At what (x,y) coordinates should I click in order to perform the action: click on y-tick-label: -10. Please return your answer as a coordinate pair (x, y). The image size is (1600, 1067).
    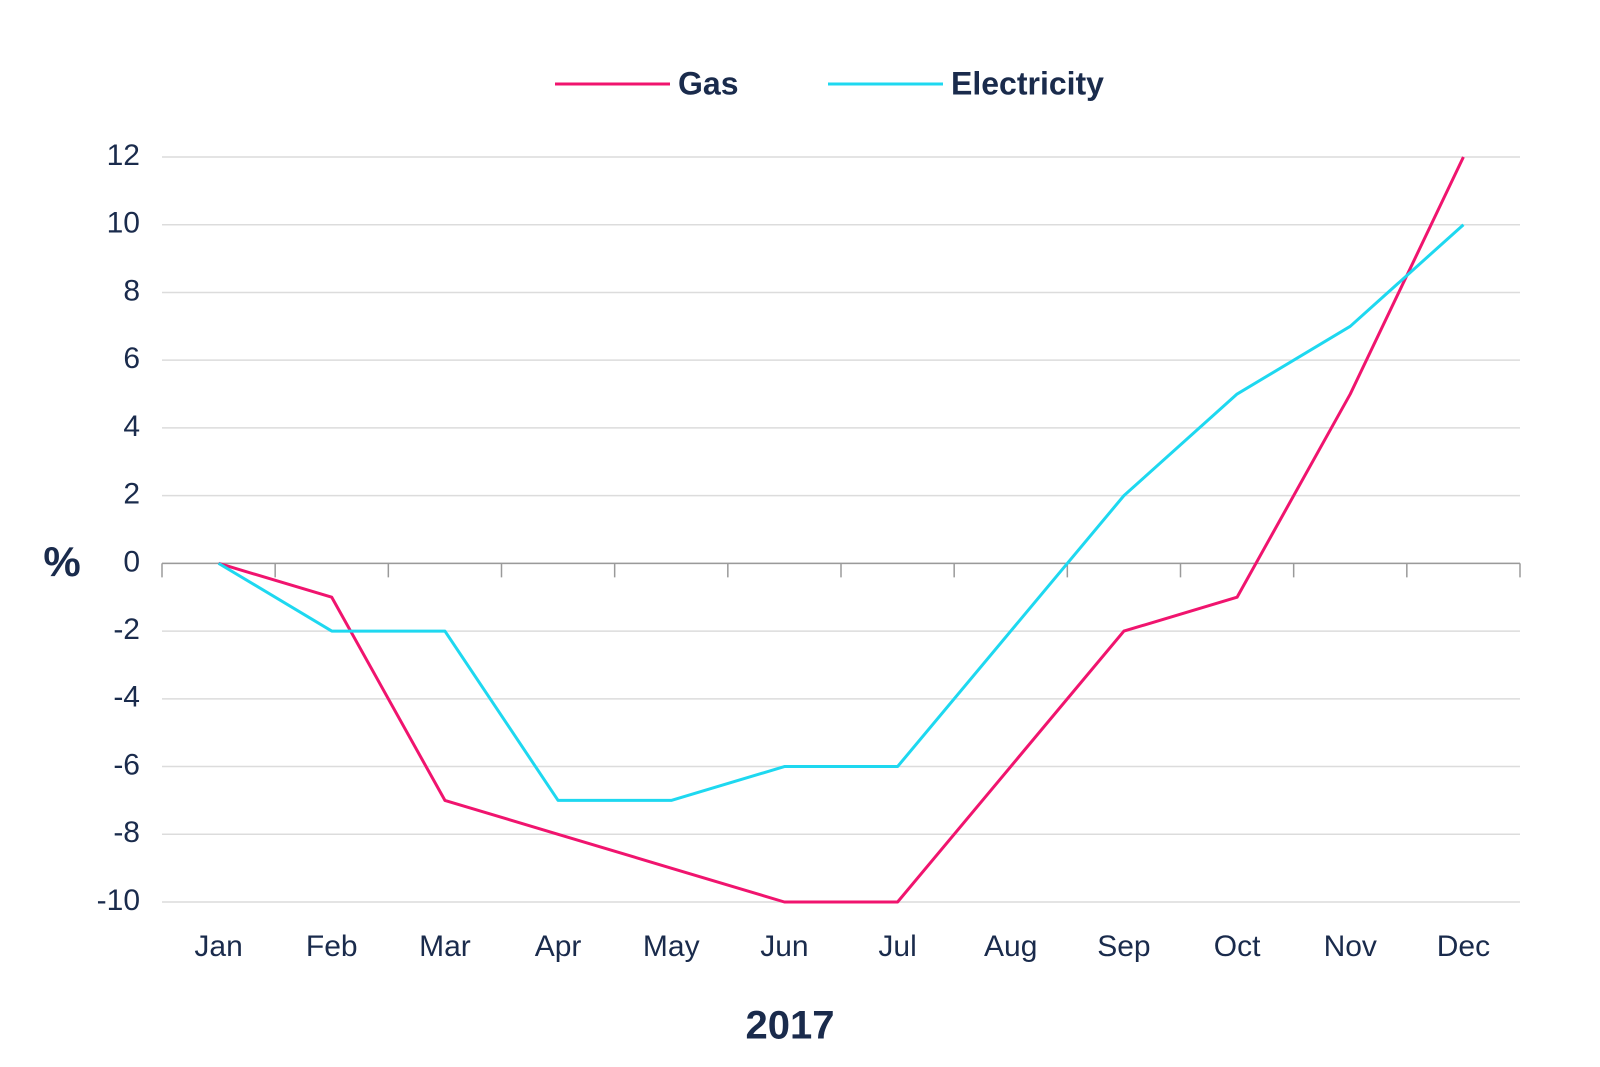
    Looking at the image, I should click on (118, 900).